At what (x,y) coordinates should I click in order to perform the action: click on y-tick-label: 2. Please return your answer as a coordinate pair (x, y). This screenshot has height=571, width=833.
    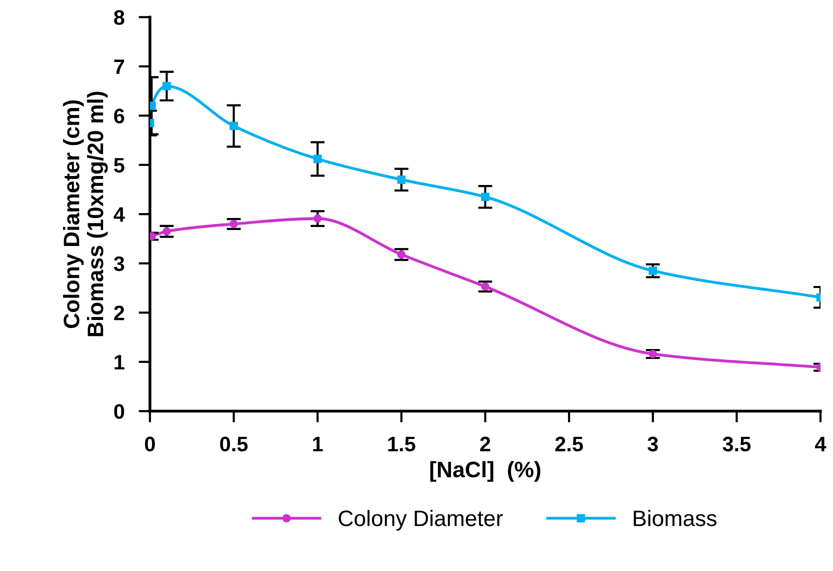
    Looking at the image, I should click on (119, 313).